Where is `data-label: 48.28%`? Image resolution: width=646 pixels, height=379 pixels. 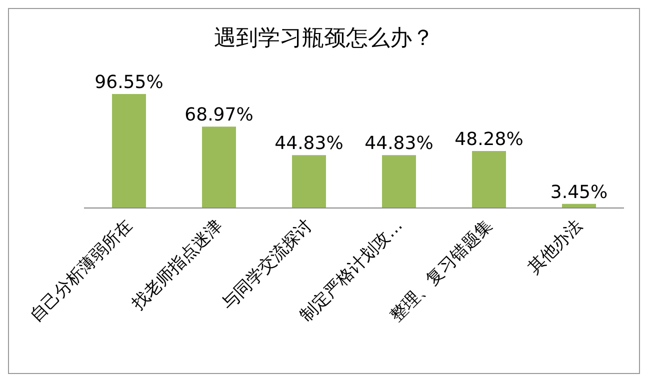
data-label: 48.28% is located at coordinates (489, 139).